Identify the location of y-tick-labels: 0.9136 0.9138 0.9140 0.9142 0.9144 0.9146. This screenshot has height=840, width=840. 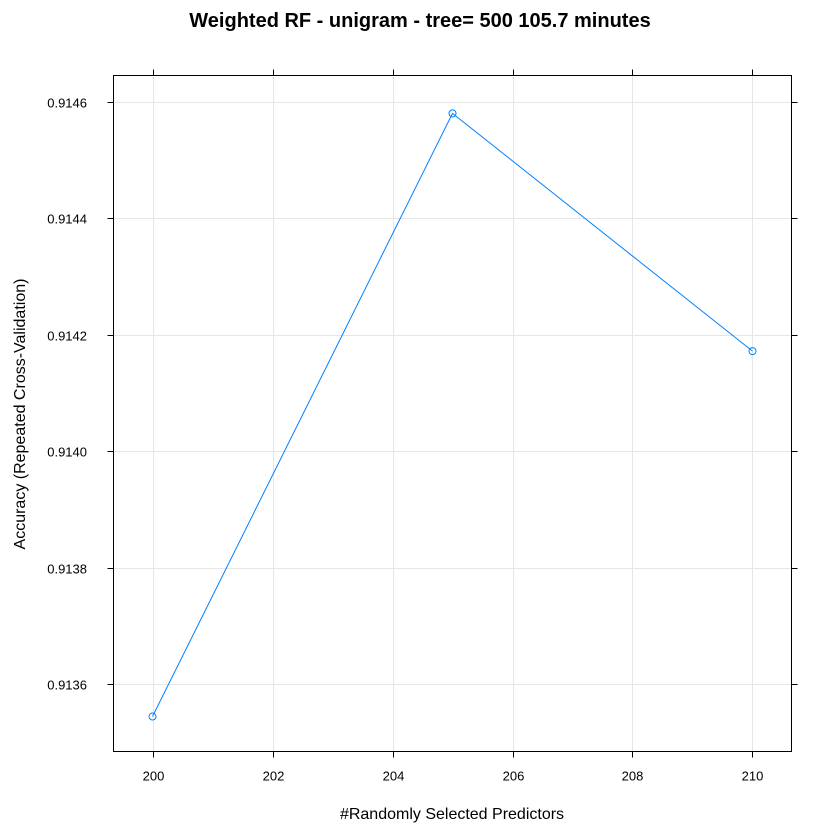
(67, 394).